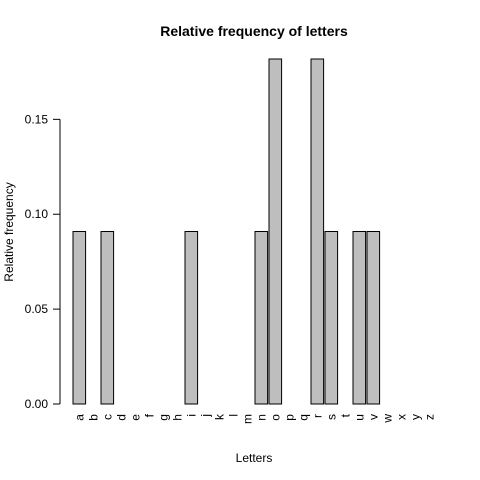  Describe the element at coordinates (254, 31) in the screenshot. I see `chart-title: Relative frequency of letters` at that location.